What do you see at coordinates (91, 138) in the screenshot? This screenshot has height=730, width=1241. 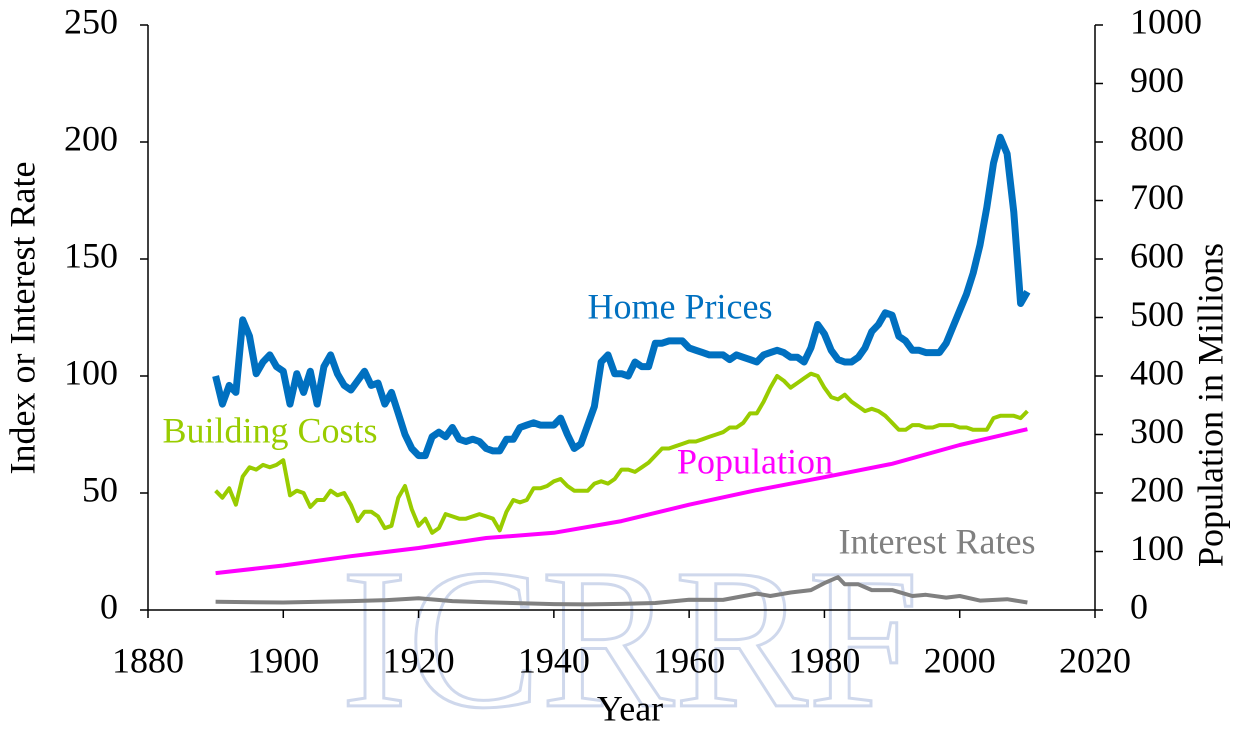 I see `y-tick-label: 200` at bounding box center [91, 138].